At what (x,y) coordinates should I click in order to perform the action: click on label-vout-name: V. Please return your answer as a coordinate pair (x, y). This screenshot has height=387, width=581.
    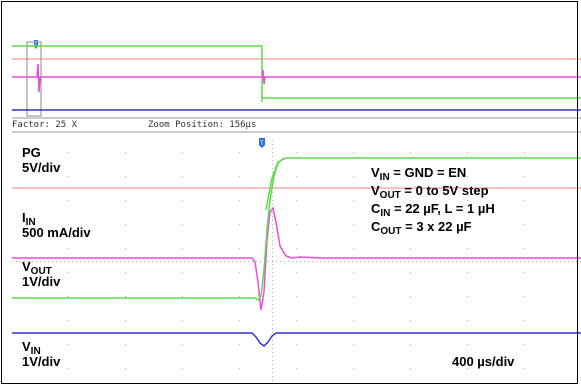
    Looking at the image, I should click on (26, 266).